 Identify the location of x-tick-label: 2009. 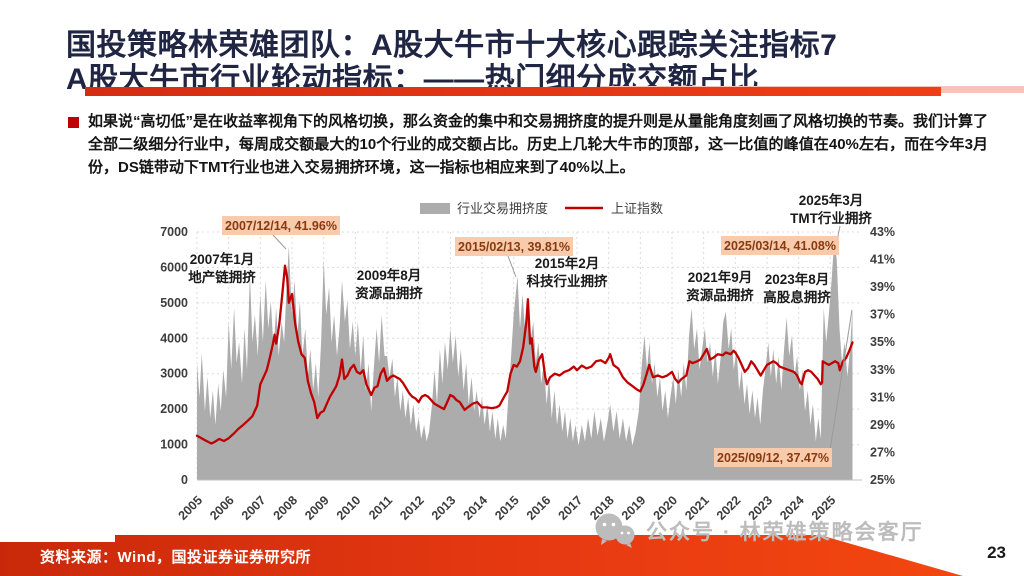
(317, 508).